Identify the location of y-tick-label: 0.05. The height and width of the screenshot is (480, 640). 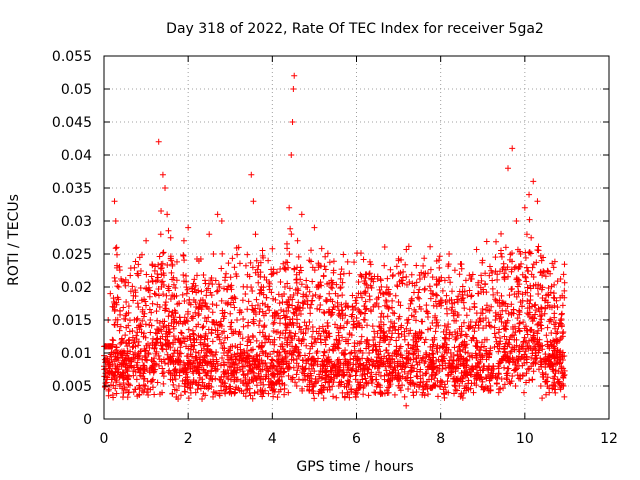
(76, 90).